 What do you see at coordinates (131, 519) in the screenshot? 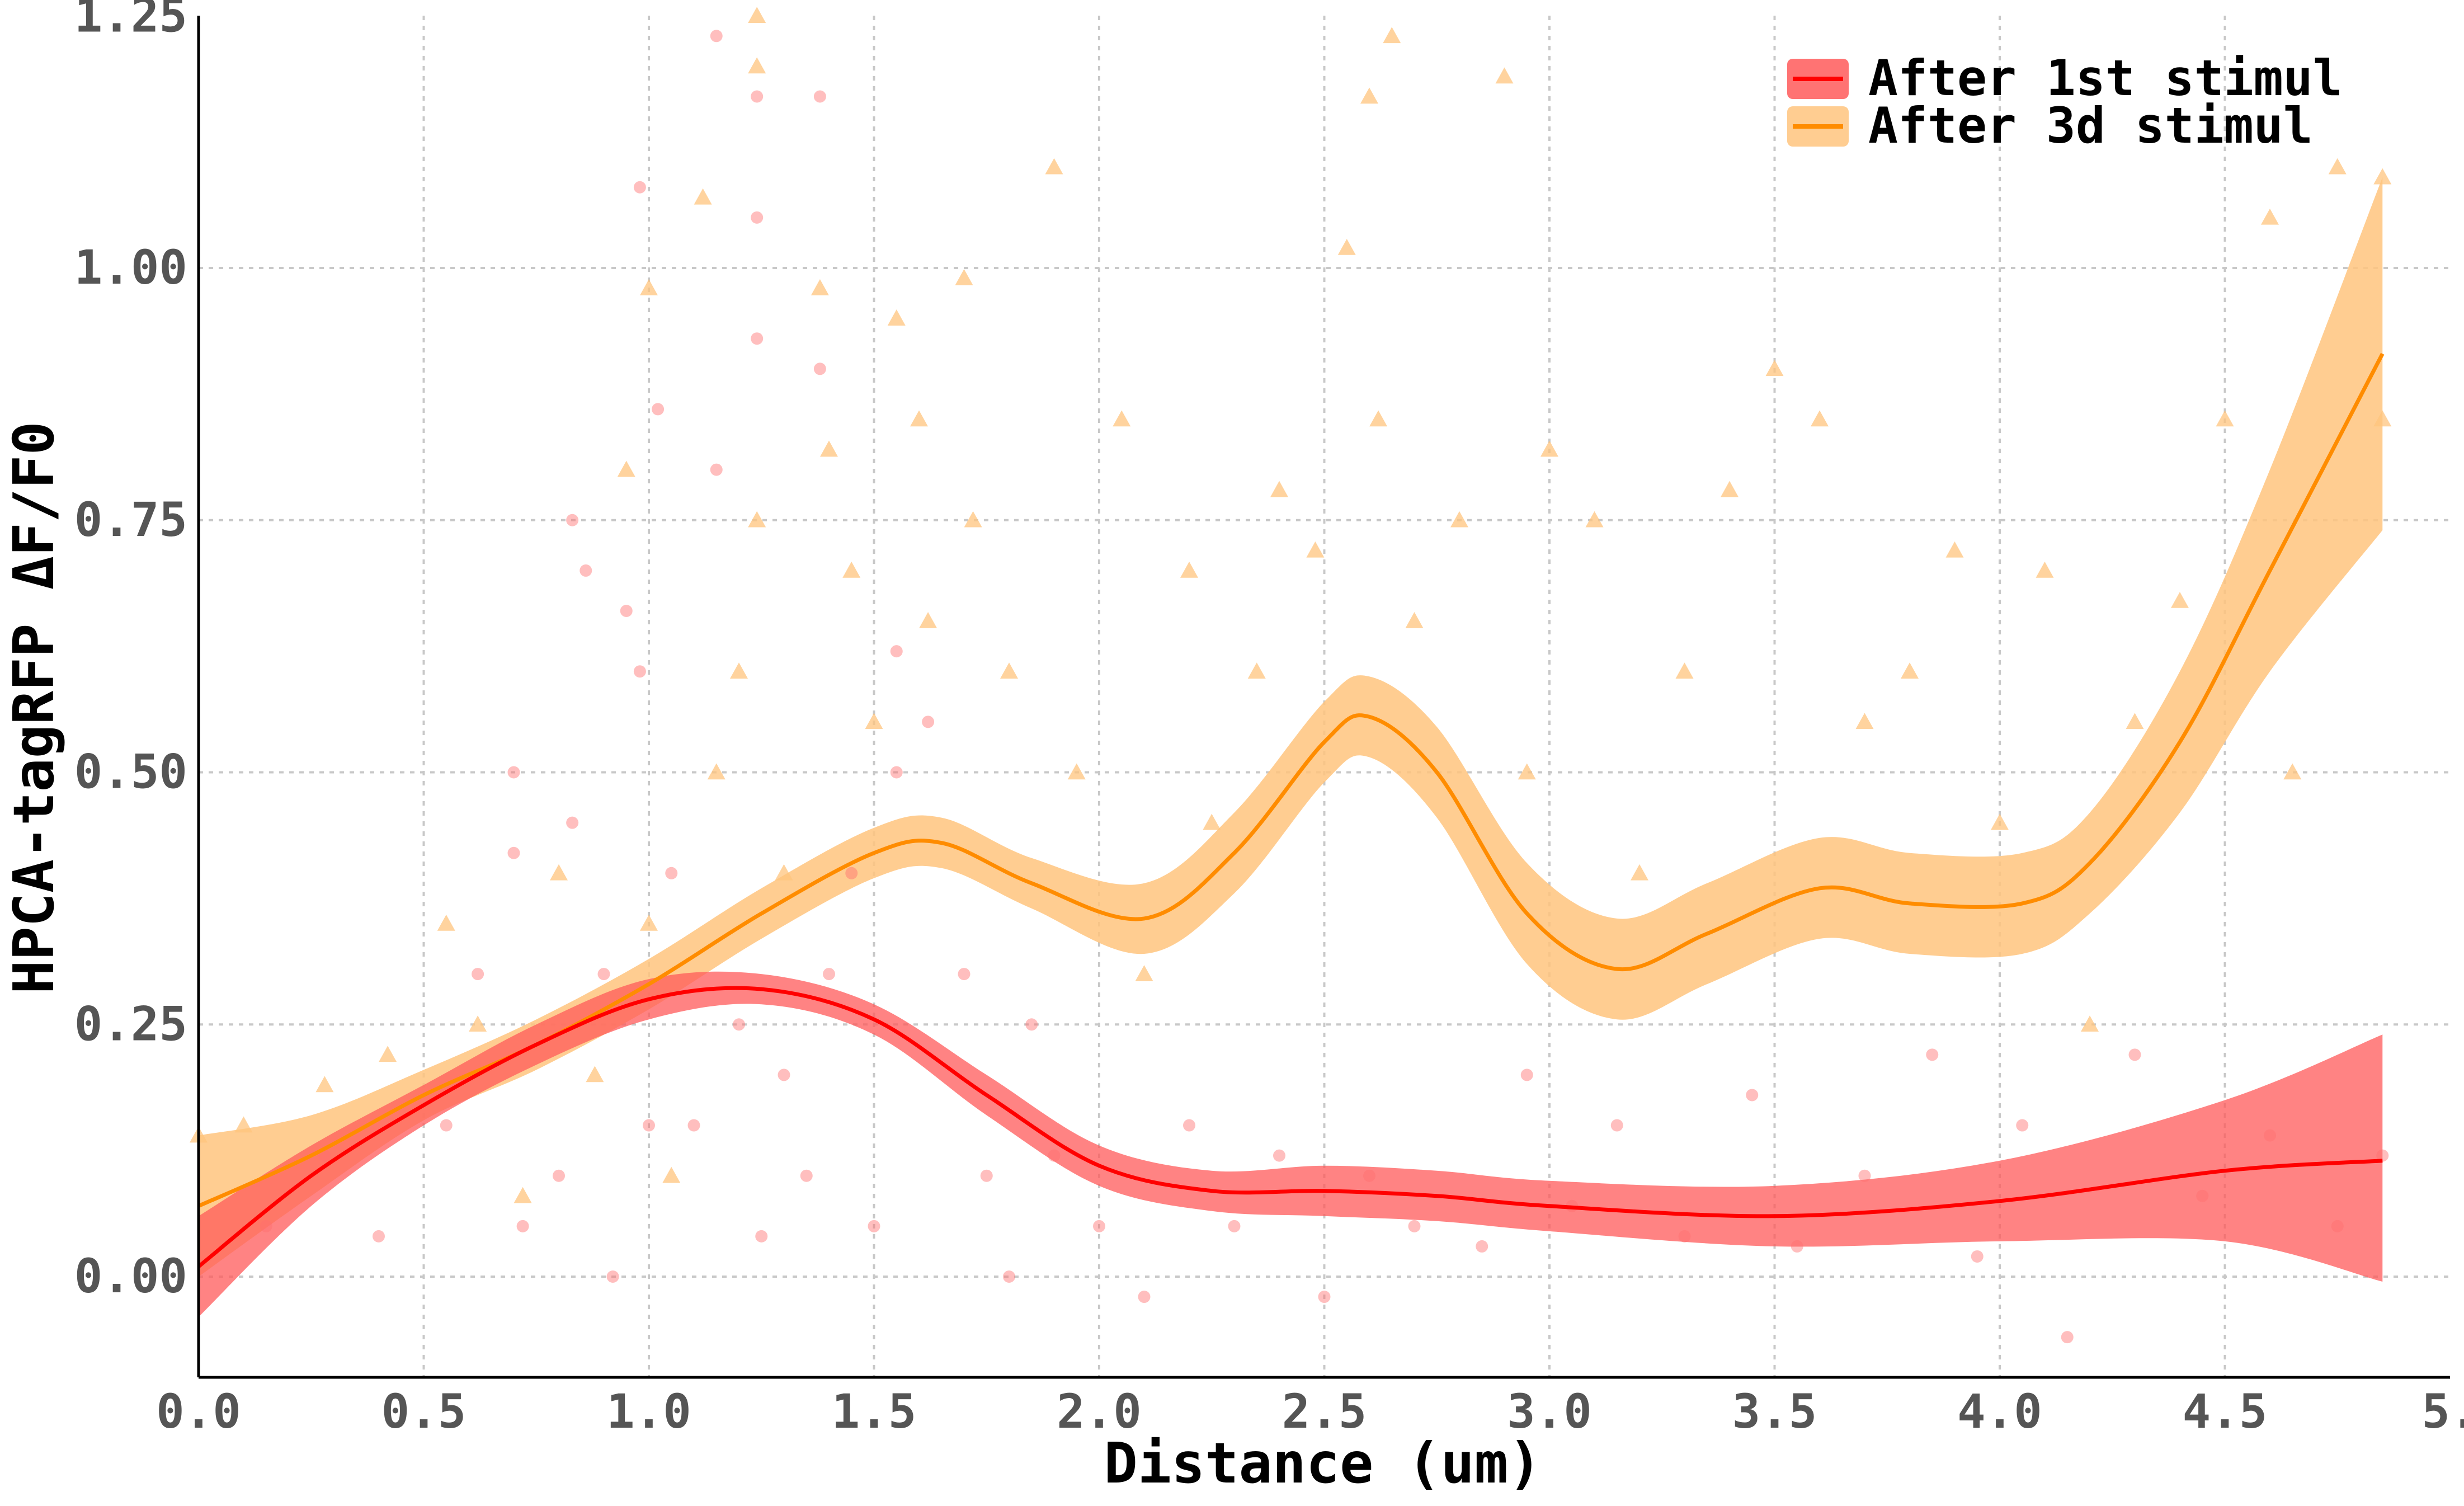
I see `y-tick-label: 0.75` at bounding box center [131, 519].